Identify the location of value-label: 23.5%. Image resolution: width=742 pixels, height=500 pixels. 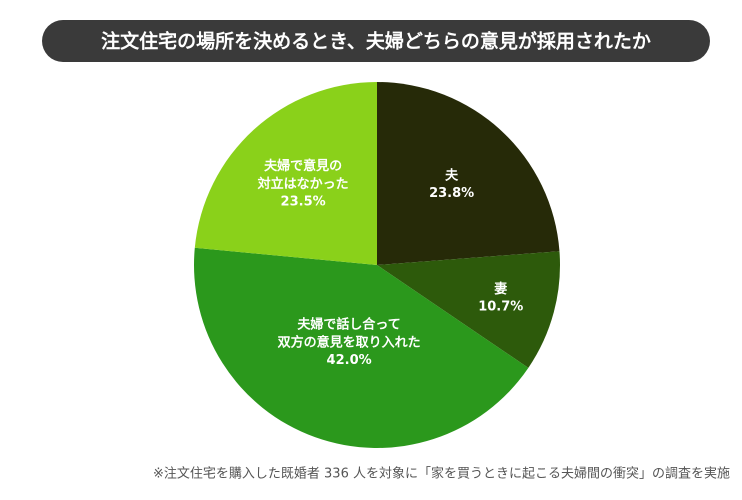
(303, 201).